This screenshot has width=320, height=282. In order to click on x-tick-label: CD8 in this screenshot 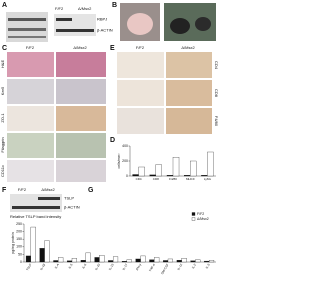, I will do `click(156, 179)`.